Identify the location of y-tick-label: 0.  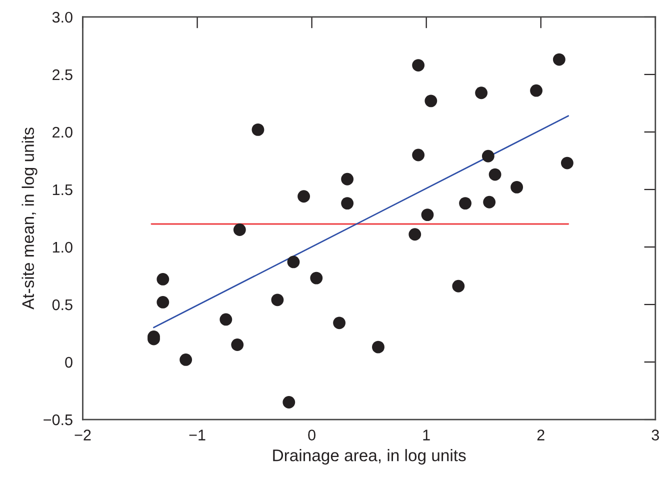
(68, 362).